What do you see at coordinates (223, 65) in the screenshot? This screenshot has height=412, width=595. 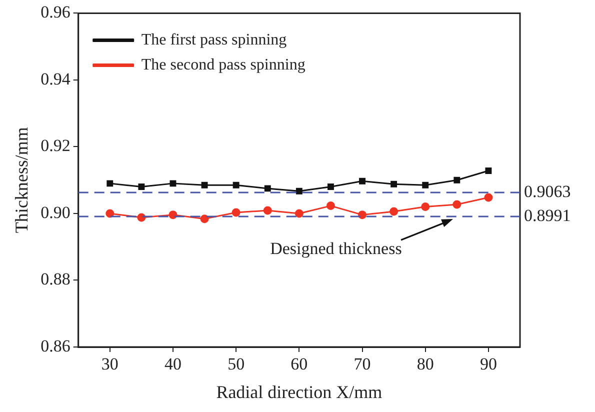 I see `legend-label: The second pass spinning` at bounding box center [223, 65].